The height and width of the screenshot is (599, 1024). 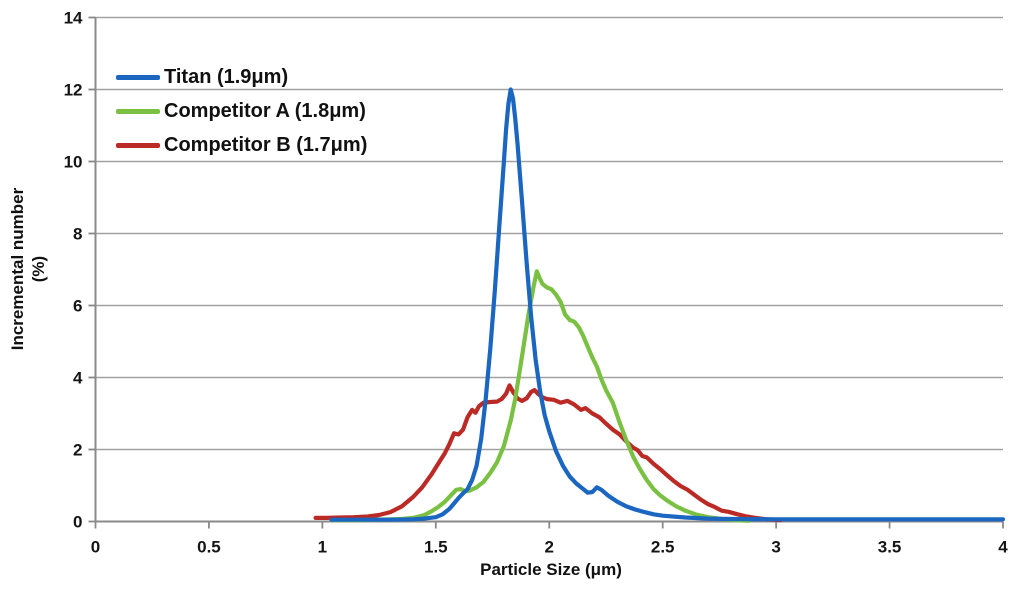 I want to click on y-tick-label: 2, so click(x=77, y=450).